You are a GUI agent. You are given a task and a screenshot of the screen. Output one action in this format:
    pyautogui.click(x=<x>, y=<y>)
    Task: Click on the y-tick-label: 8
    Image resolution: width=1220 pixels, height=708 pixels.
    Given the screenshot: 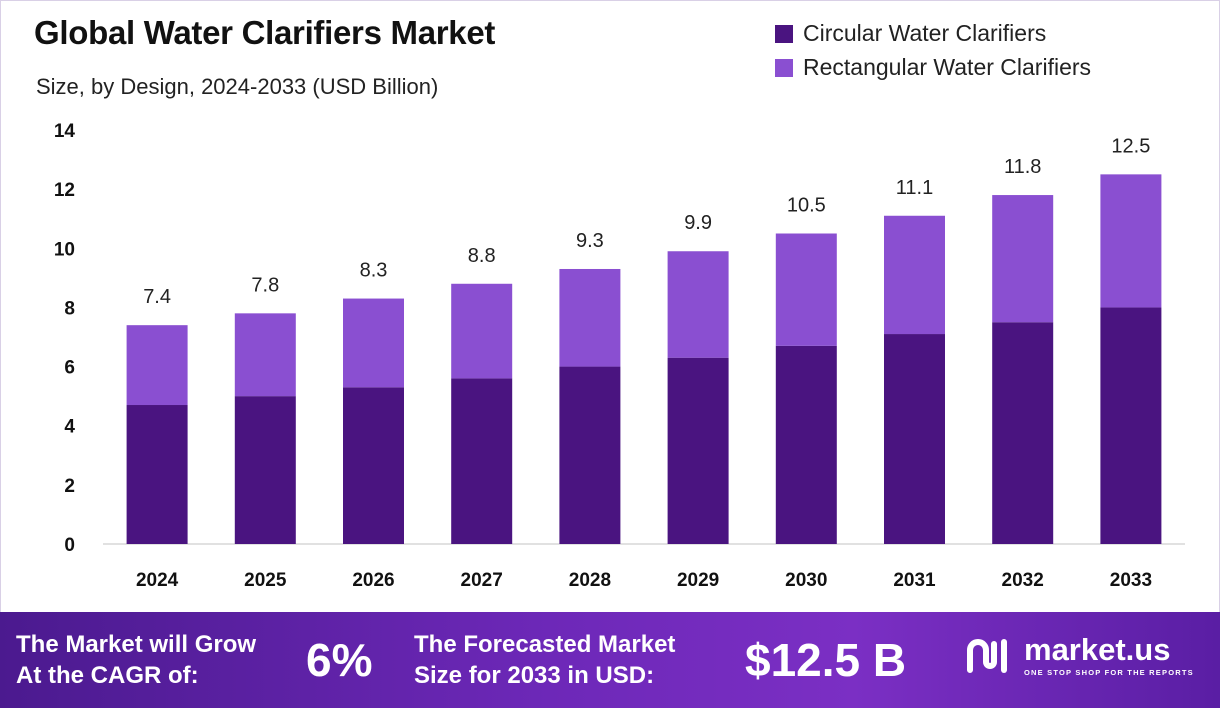 What is the action you would take?
    pyautogui.click(x=69, y=308)
    